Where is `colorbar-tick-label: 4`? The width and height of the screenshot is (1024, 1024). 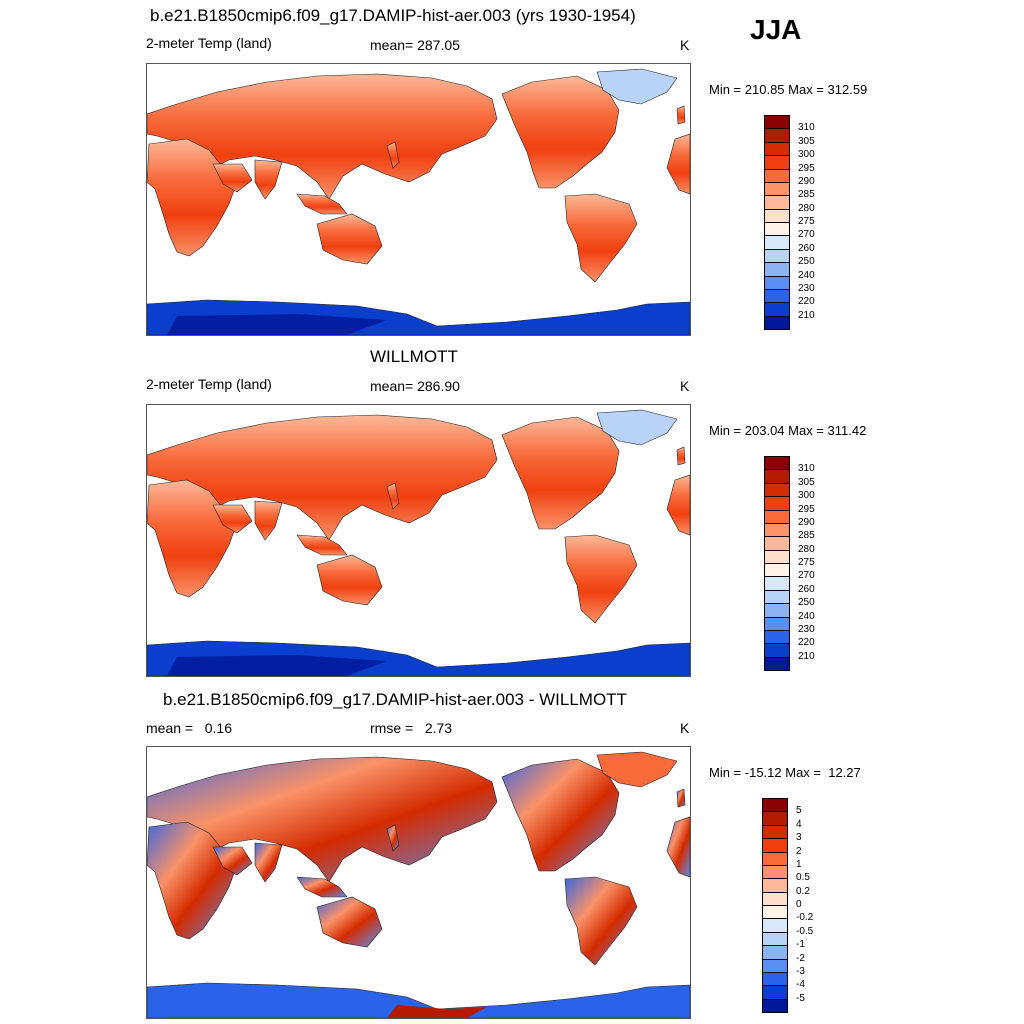 colorbar-tick-label: 4 is located at coordinates (799, 824).